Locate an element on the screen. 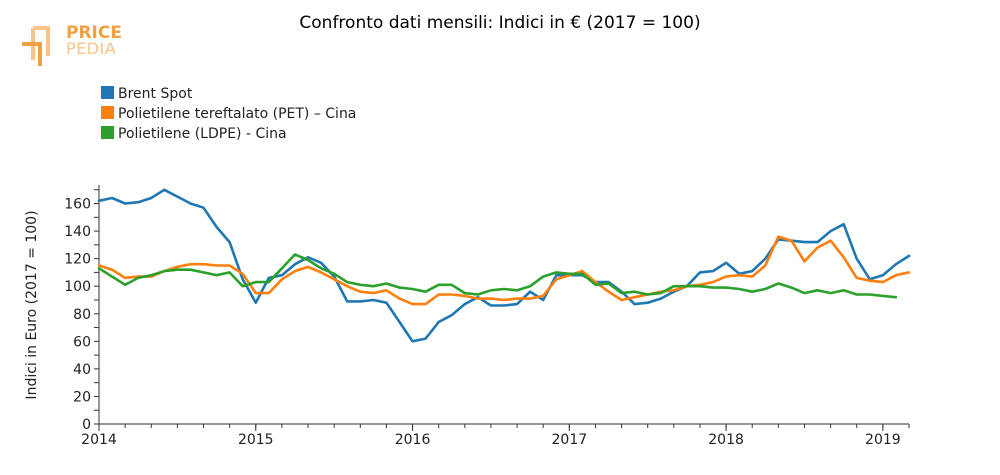 Image resolution: width=1000 pixels, height=475 pixels. x-tick-label: 2014 is located at coordinates (99, 440).